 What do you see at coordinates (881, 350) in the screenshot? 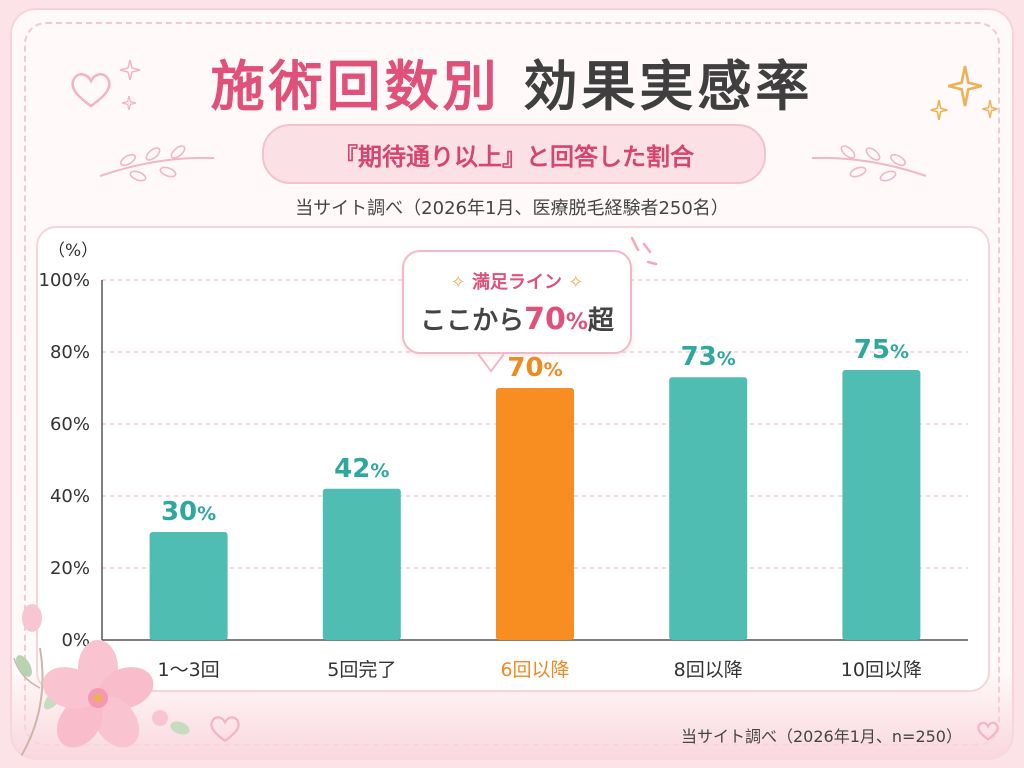
I see `bar-value-label: 75%` at bounding box center [881, 350].